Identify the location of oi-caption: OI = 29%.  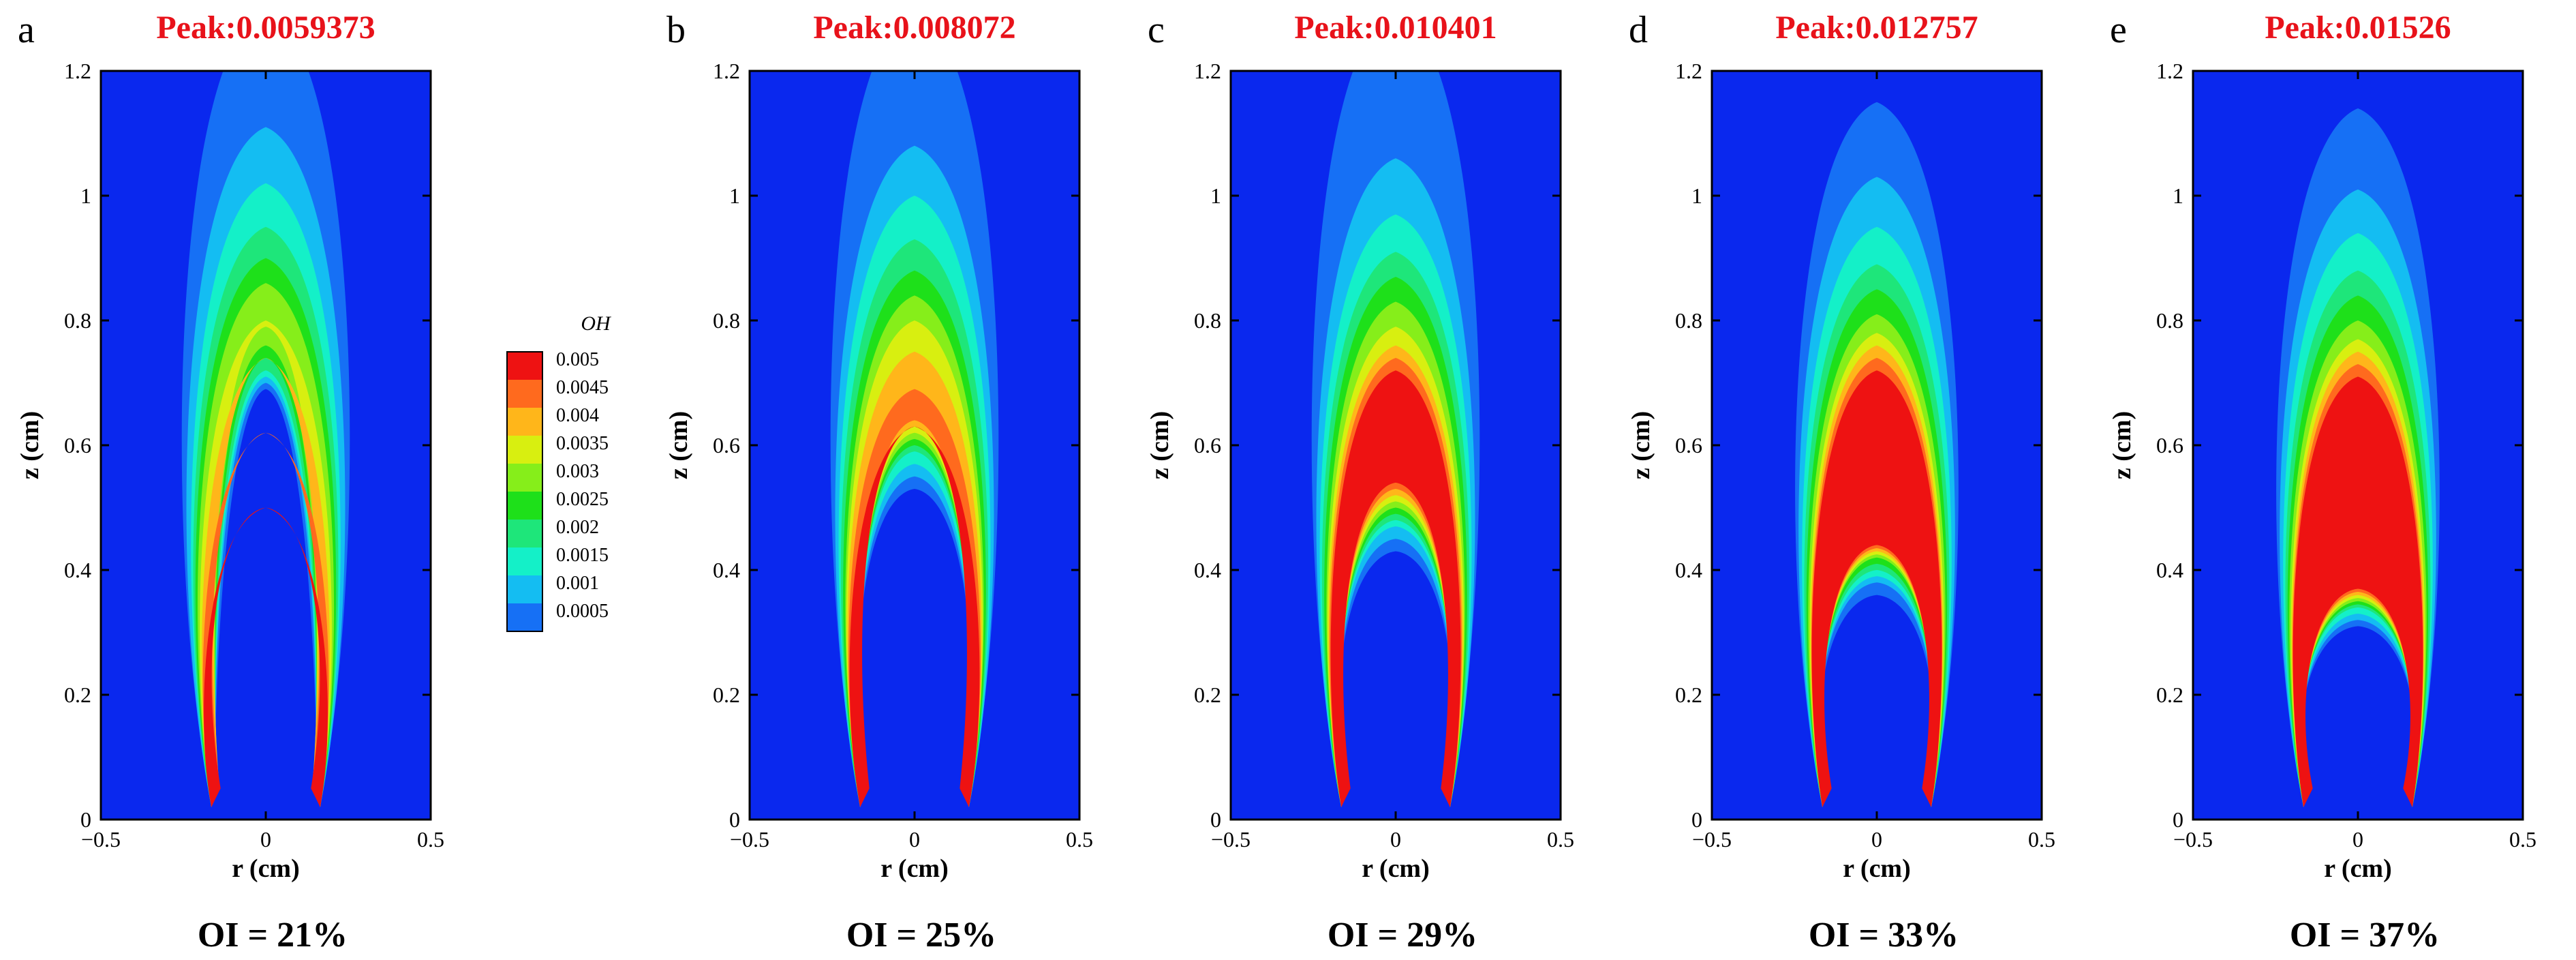
(1402, 935).